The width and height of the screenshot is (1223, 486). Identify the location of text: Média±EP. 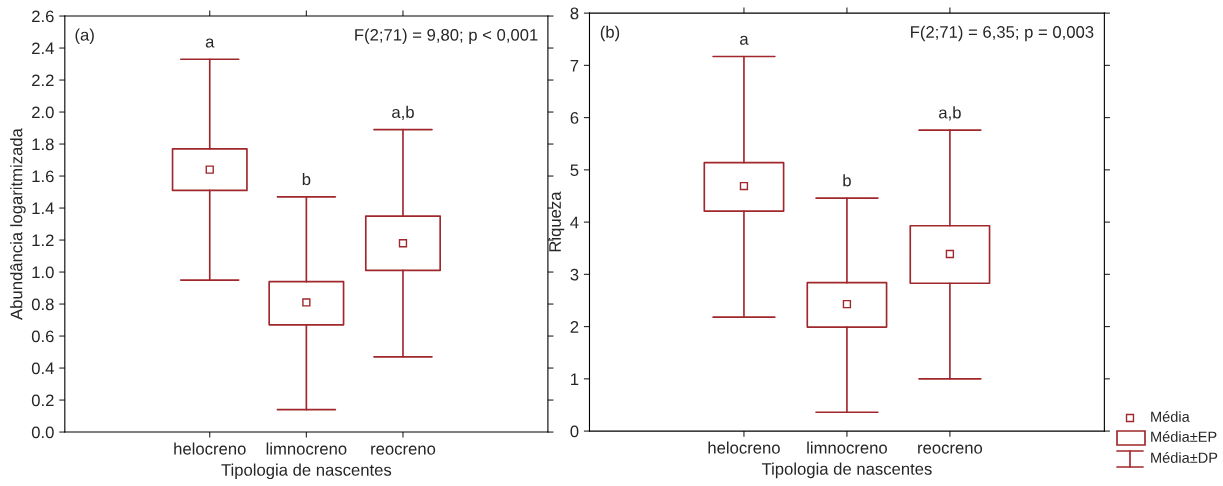
(1184, 436).